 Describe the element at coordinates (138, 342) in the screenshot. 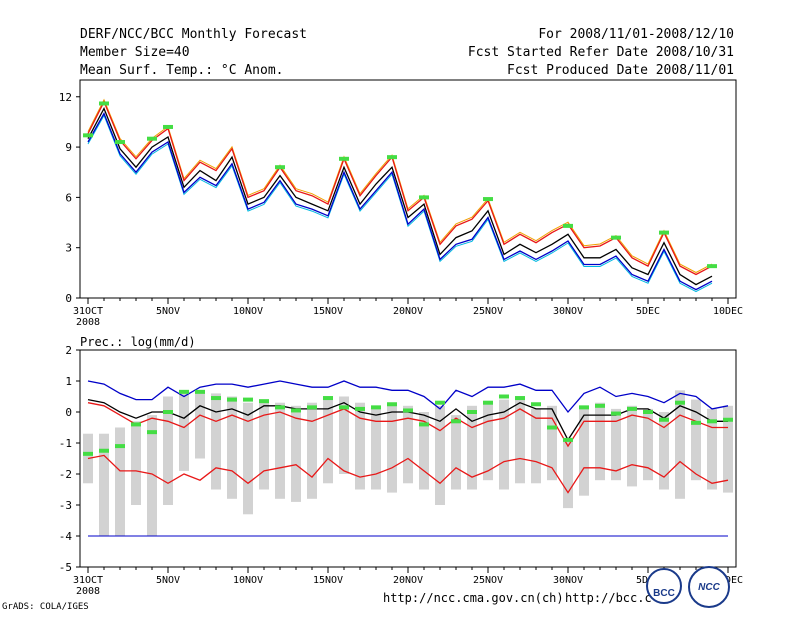

I see `prec-title: Prec.: log(mm/d)` at that location.